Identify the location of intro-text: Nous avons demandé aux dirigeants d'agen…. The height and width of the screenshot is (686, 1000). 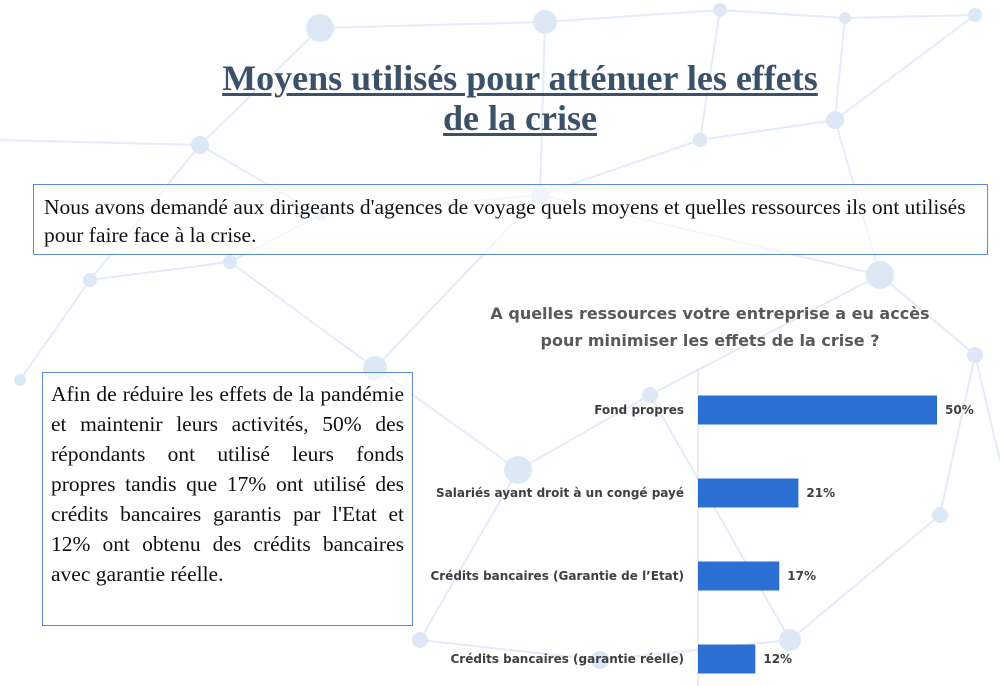
(505, 221).